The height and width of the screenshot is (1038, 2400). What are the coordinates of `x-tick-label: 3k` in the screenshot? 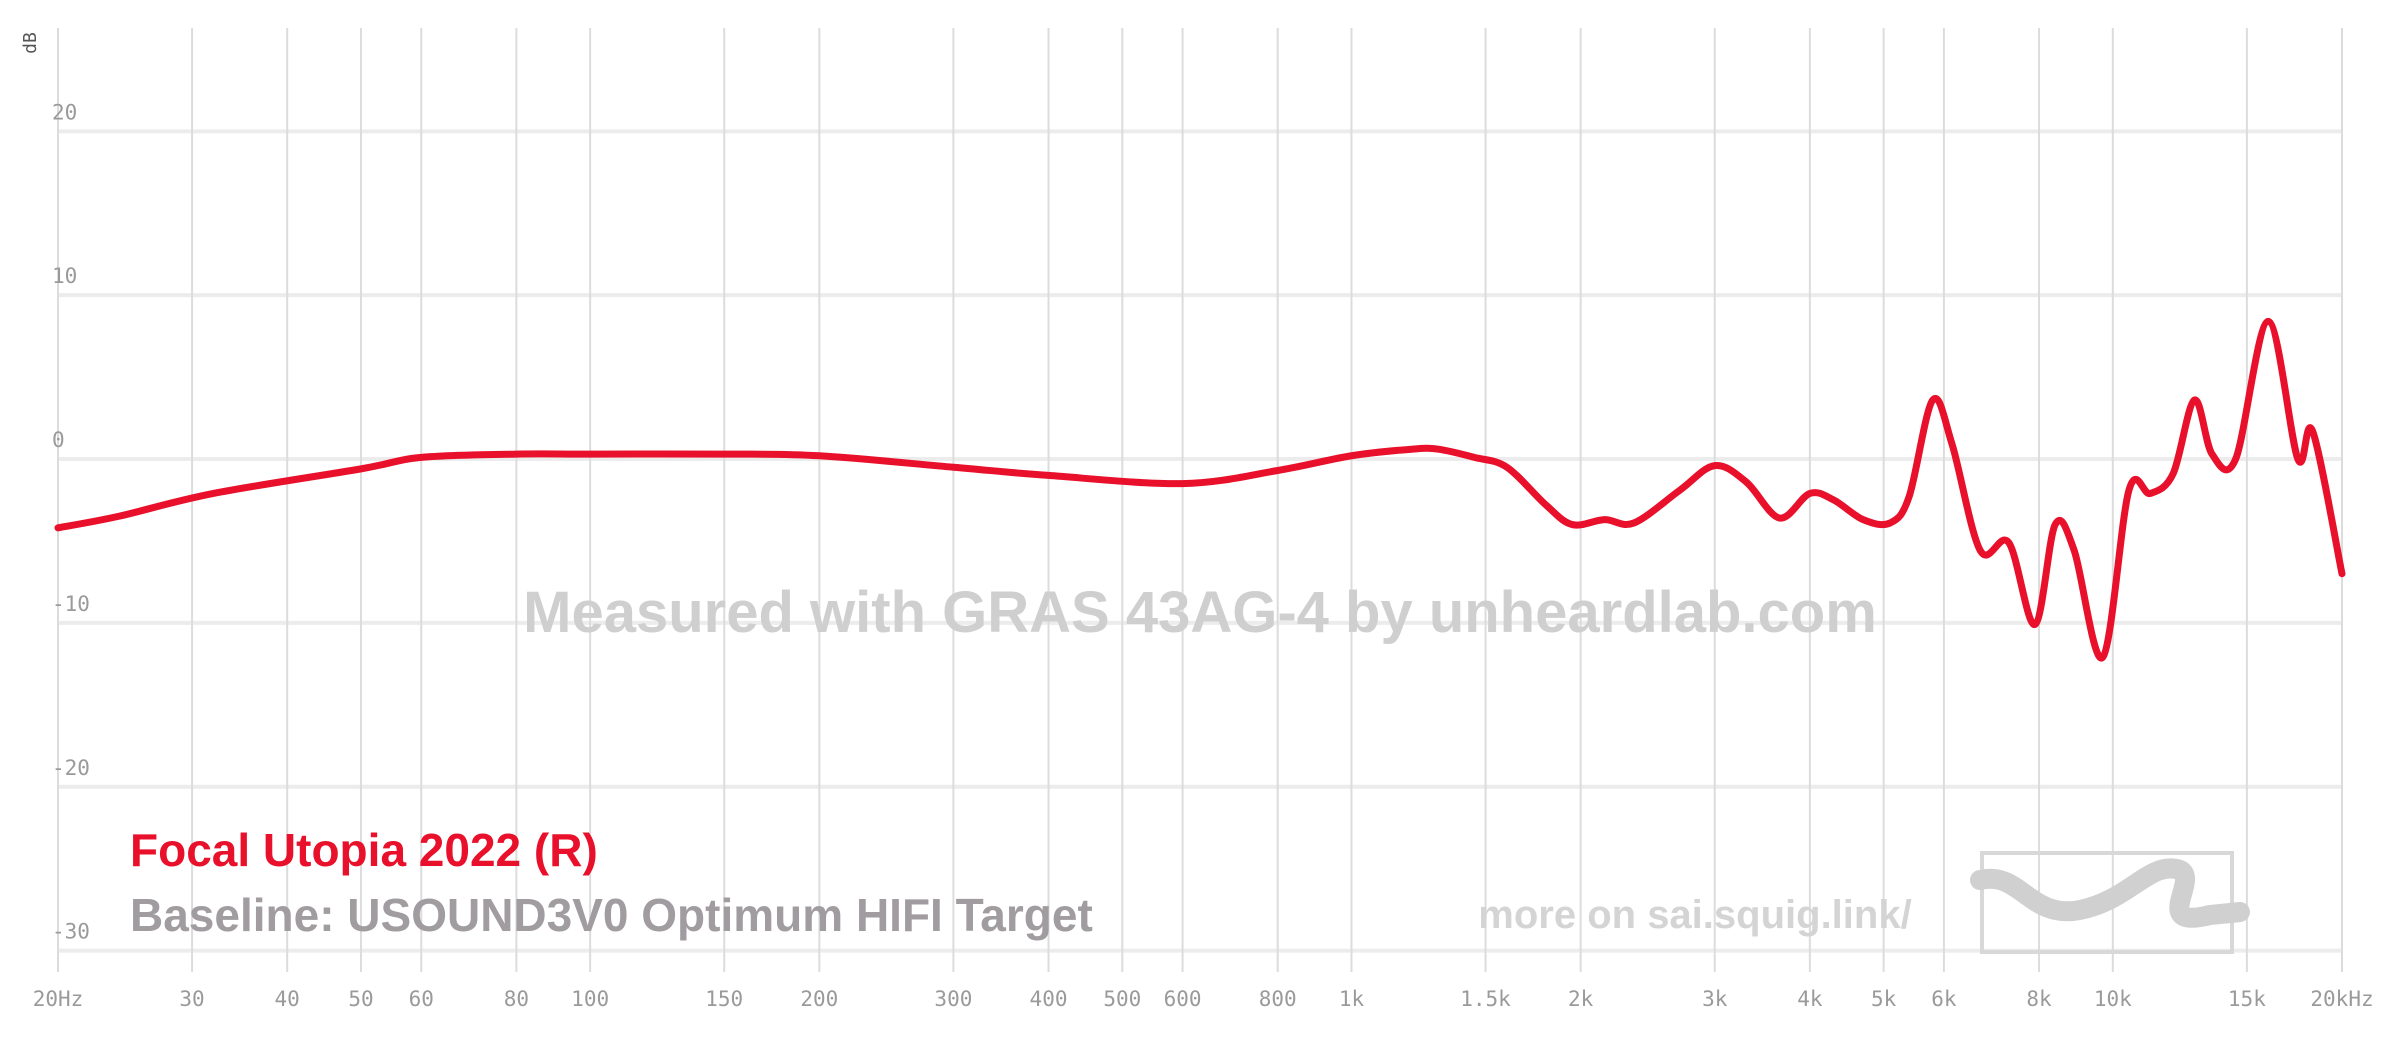 It's located at (1715, 999).